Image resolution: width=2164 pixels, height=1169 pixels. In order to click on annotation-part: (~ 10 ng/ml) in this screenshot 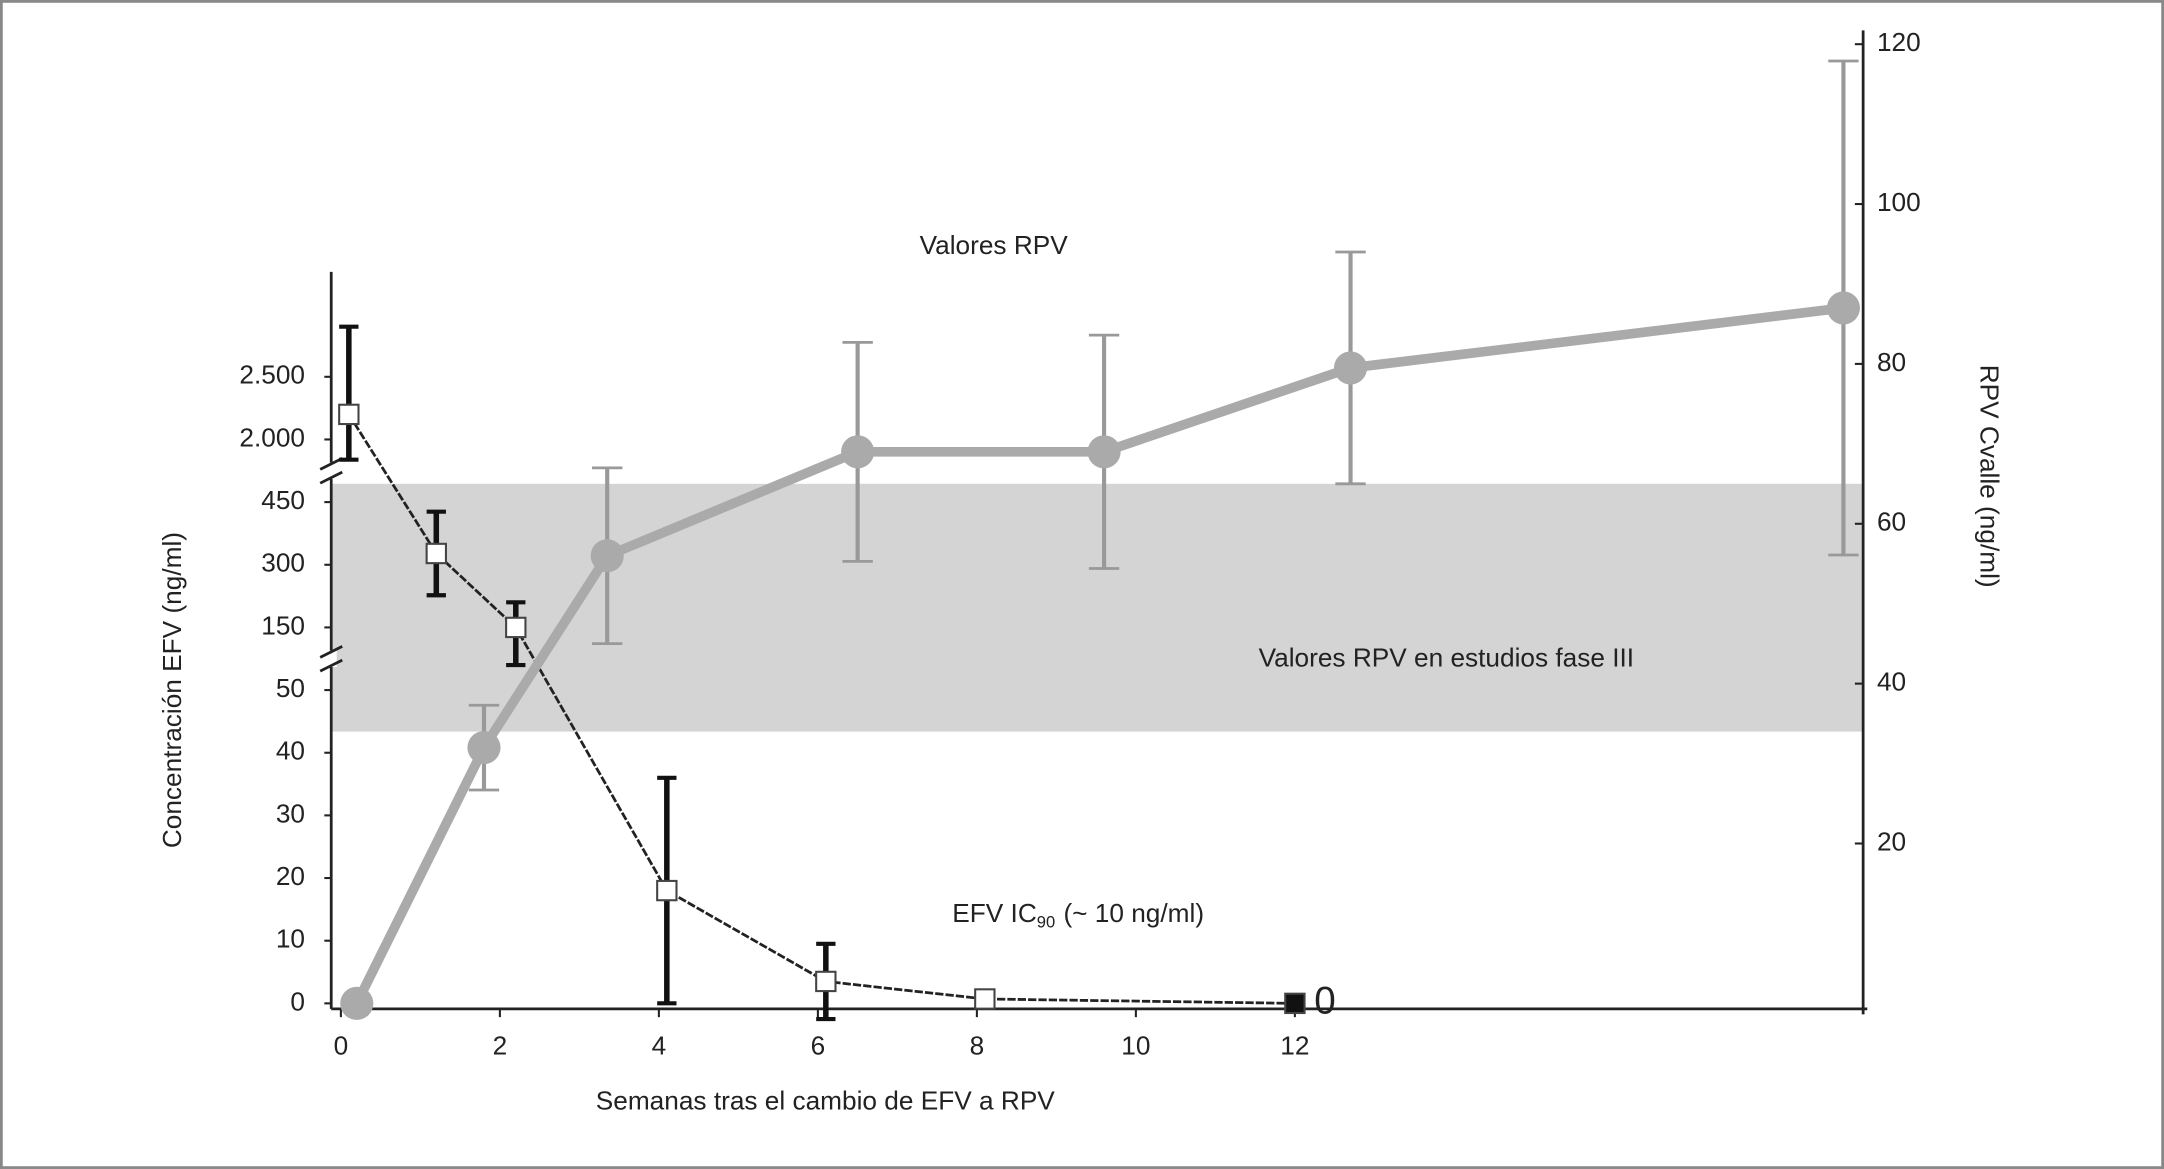, I will do `click(1133, 913)`.